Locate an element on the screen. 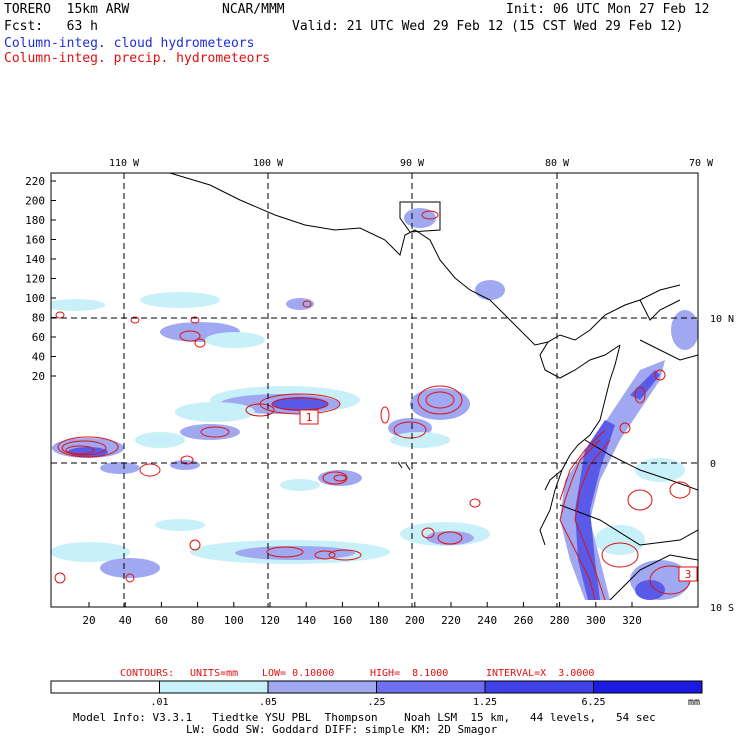  contour-units: UNITS=mm is located at coordinates (214, 673).